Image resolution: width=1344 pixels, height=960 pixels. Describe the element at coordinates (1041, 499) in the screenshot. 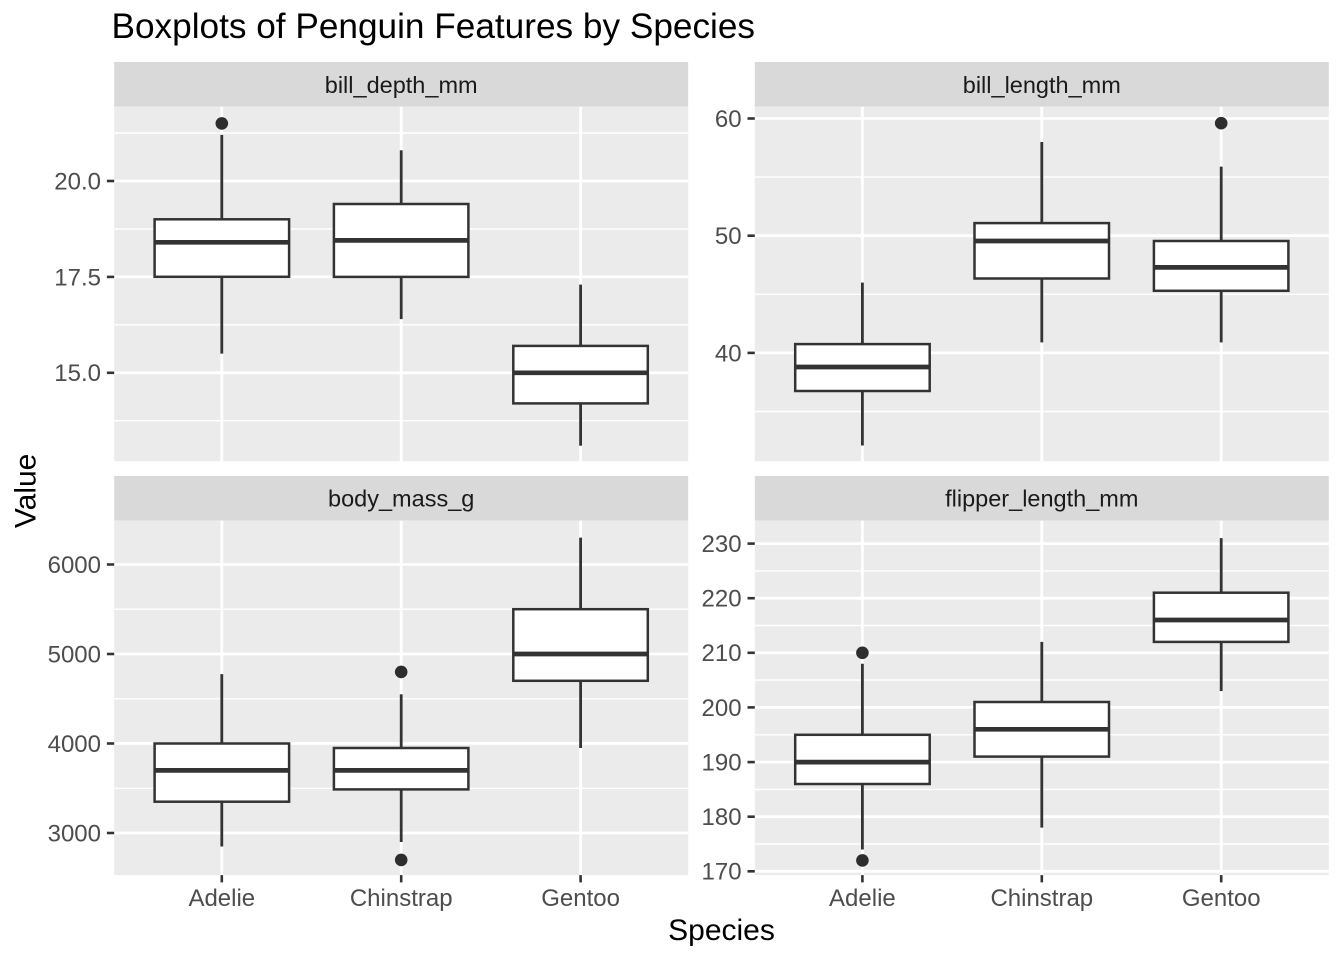

I see `svg-text: flipper_length_mm` at that location.